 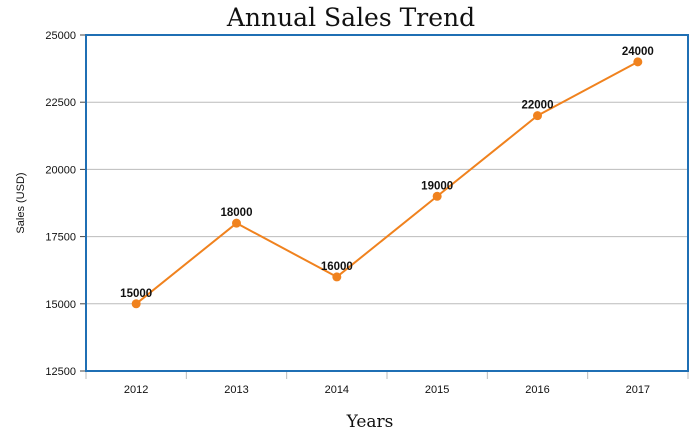 I want to click on y-tick-label: 22500, so click(x=60, y=103).